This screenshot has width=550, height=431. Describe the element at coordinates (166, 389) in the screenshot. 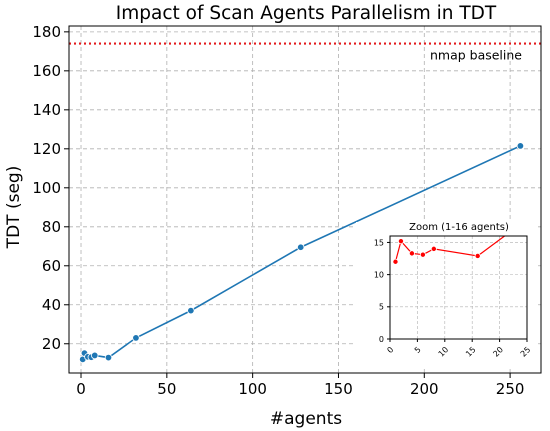

I see `x-tick-label: 50` at that location.